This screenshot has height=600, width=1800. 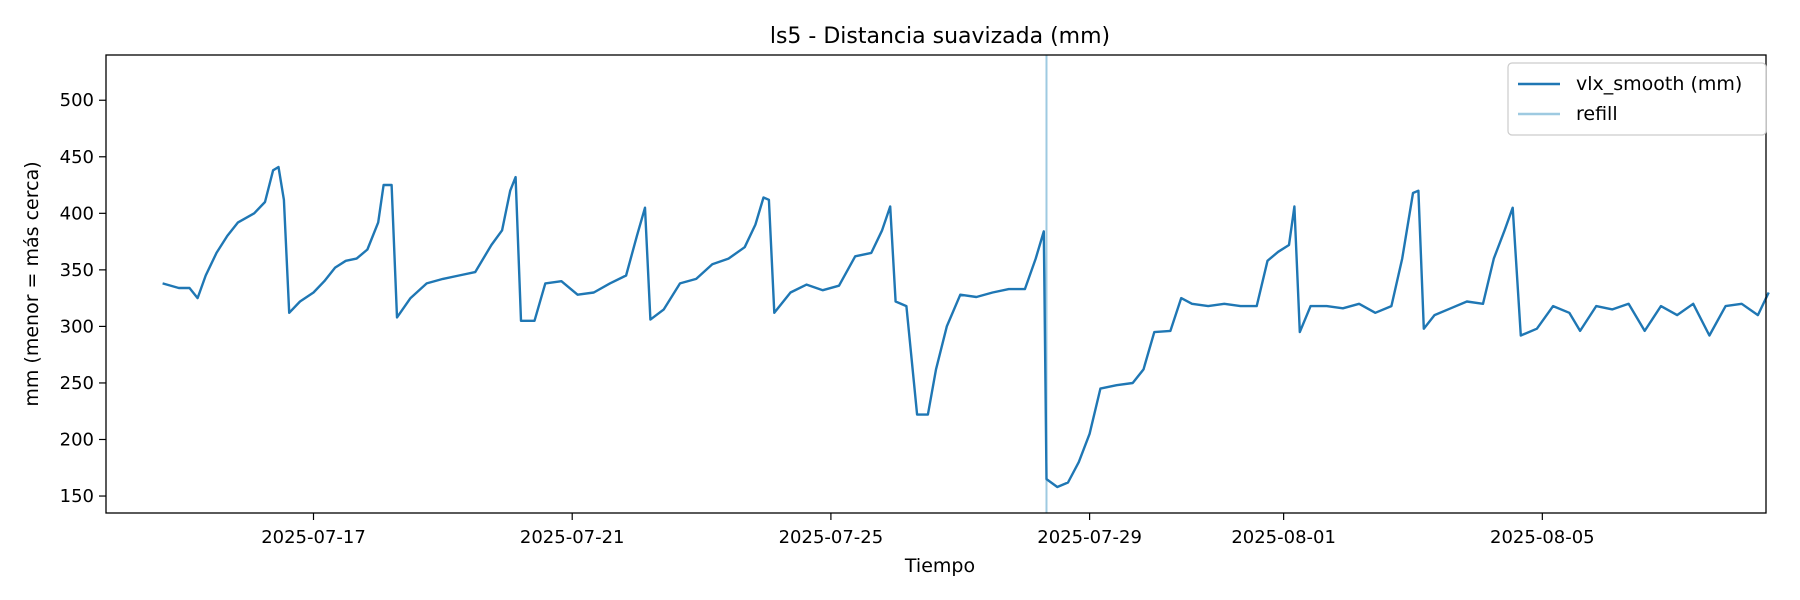 What do you see at coordinates (939, 566) in the screenshot?
I see `x-axis-label: Tiempo` at bounding box center [939, 566].